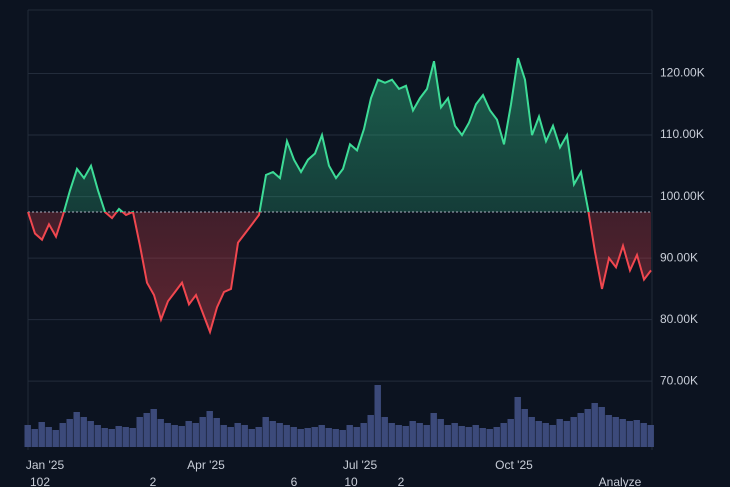 The image size is (730, 487). I want to click on y-tick-label: 80.00K, so click(679, 319).